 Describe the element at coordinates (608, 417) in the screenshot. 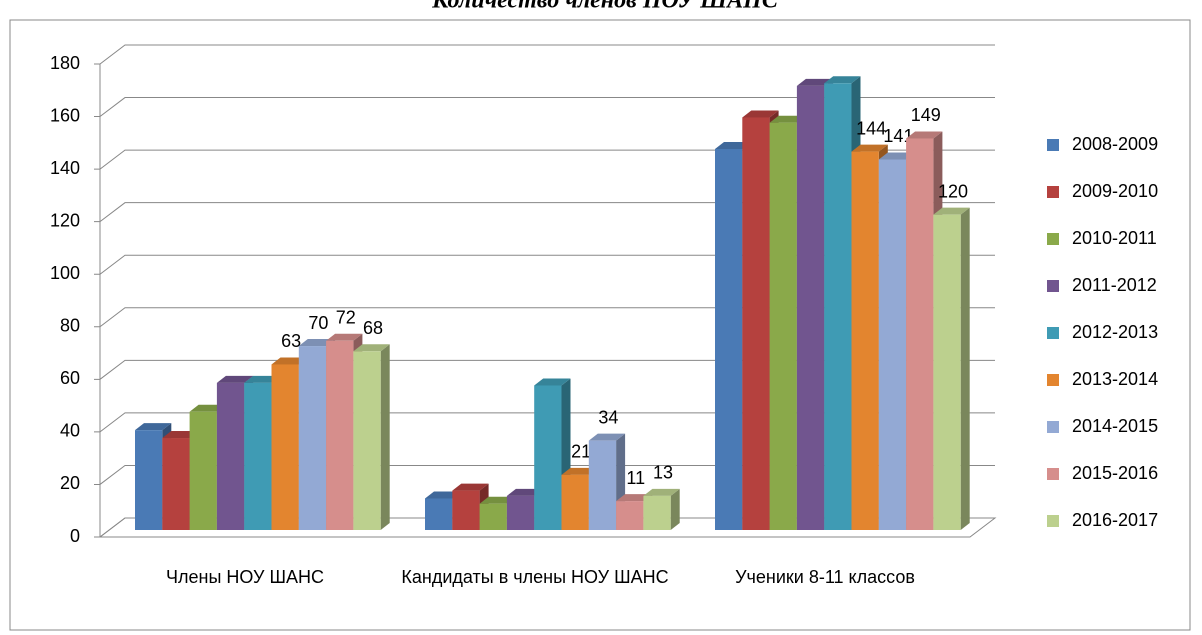

I see `data-label: 34` at that location.